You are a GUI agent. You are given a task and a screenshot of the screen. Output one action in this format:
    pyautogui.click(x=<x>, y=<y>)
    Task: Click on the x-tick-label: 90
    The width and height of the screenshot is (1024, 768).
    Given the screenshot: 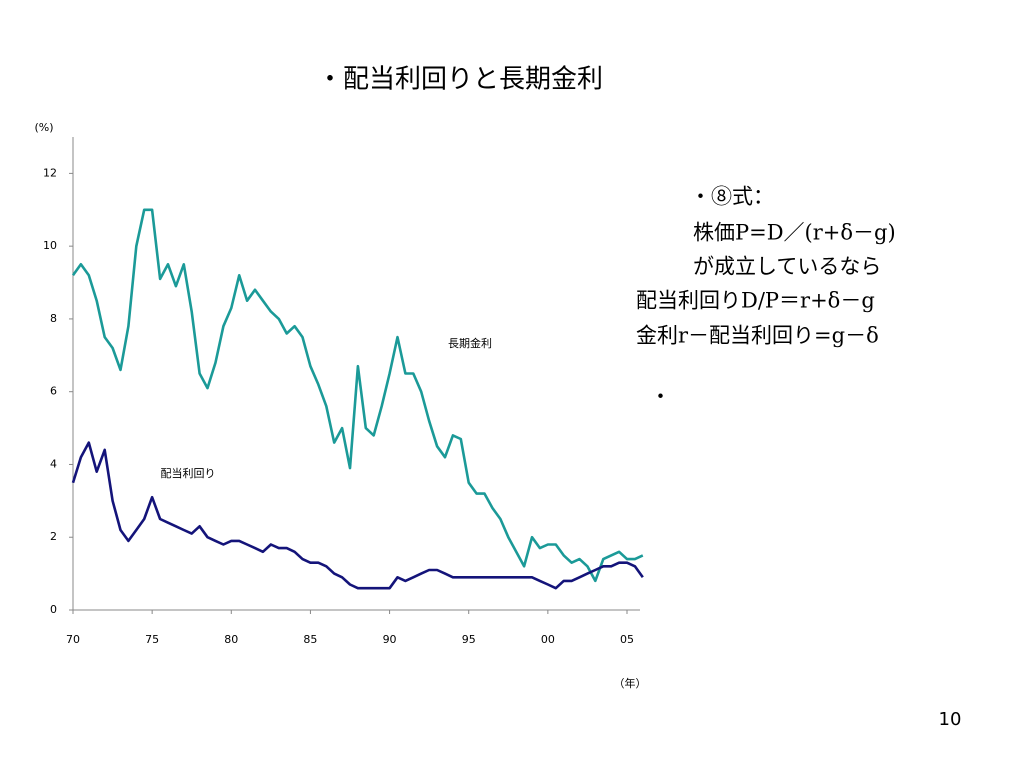 What is the action you would take?
    pyautogui.click(x=390, y=639)
    